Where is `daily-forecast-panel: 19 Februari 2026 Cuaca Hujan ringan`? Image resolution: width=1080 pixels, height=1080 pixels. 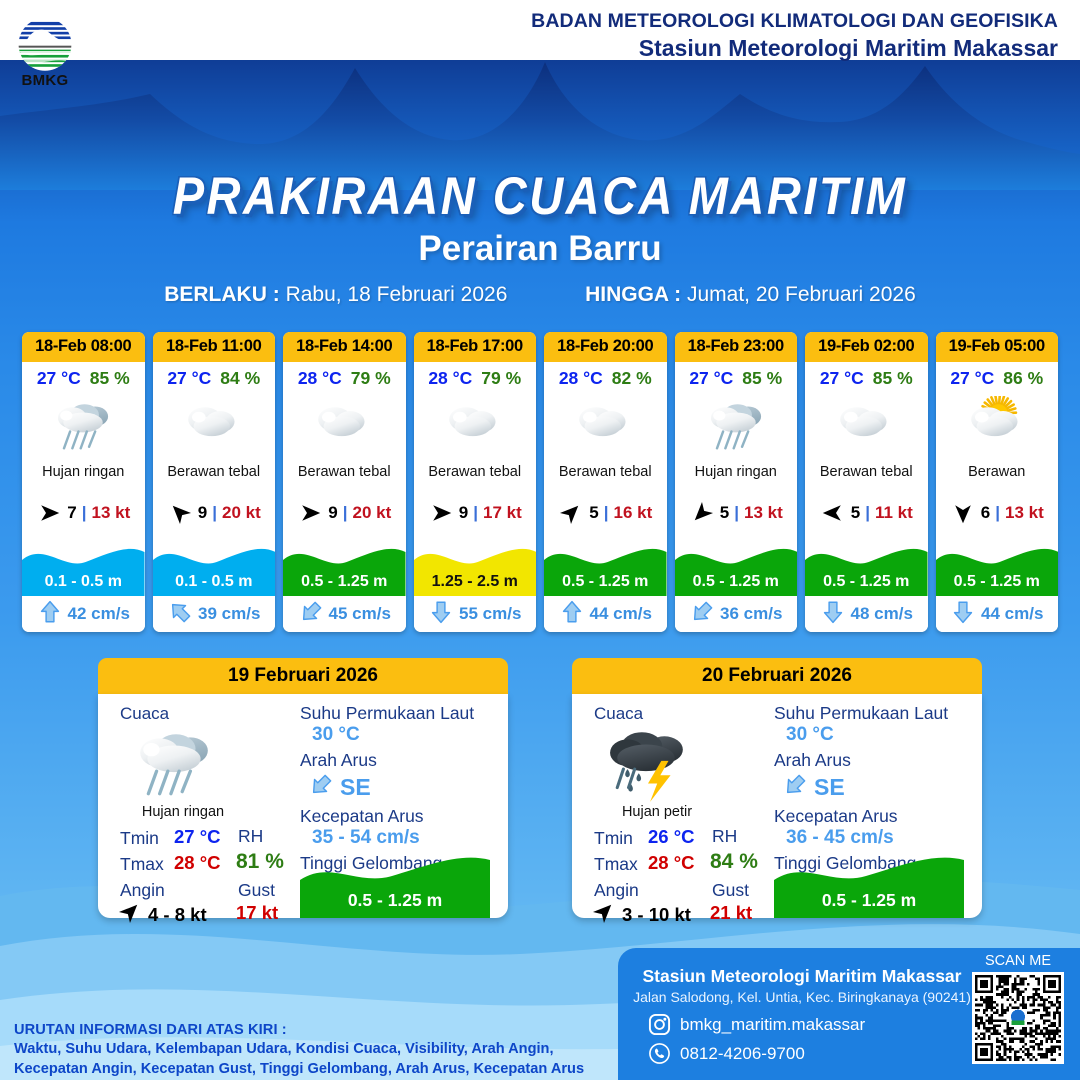 daily-forecast-panel: 19 Februari 2026 Cuaca Hujan ringan is located at coordinates (303, 791).